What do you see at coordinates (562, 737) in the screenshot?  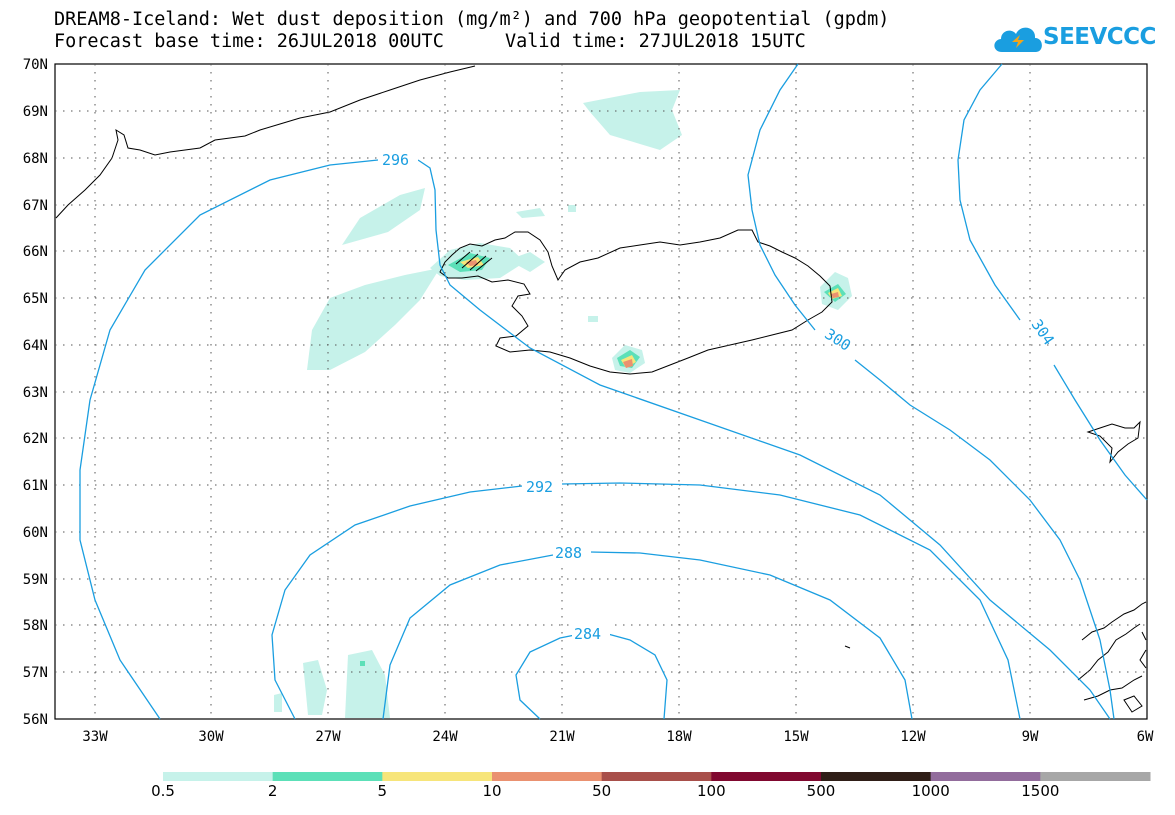 I see `svg-text: 21W` at bounding box center [562, 737].